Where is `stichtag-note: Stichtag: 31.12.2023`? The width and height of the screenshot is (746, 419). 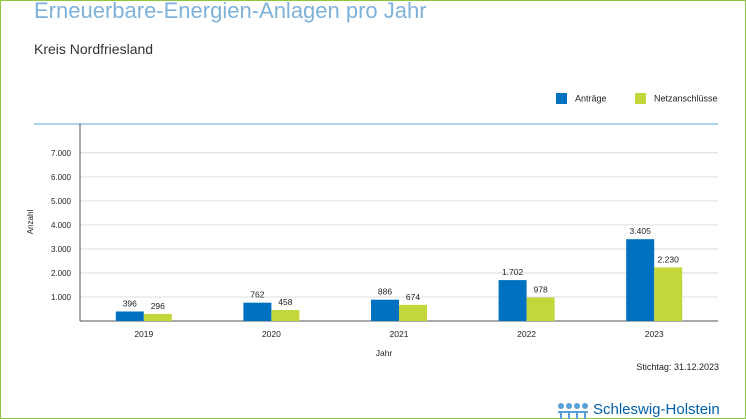
stichtag-note: Stichtag: 31.12.2023 is located at coordinates (677, 367).